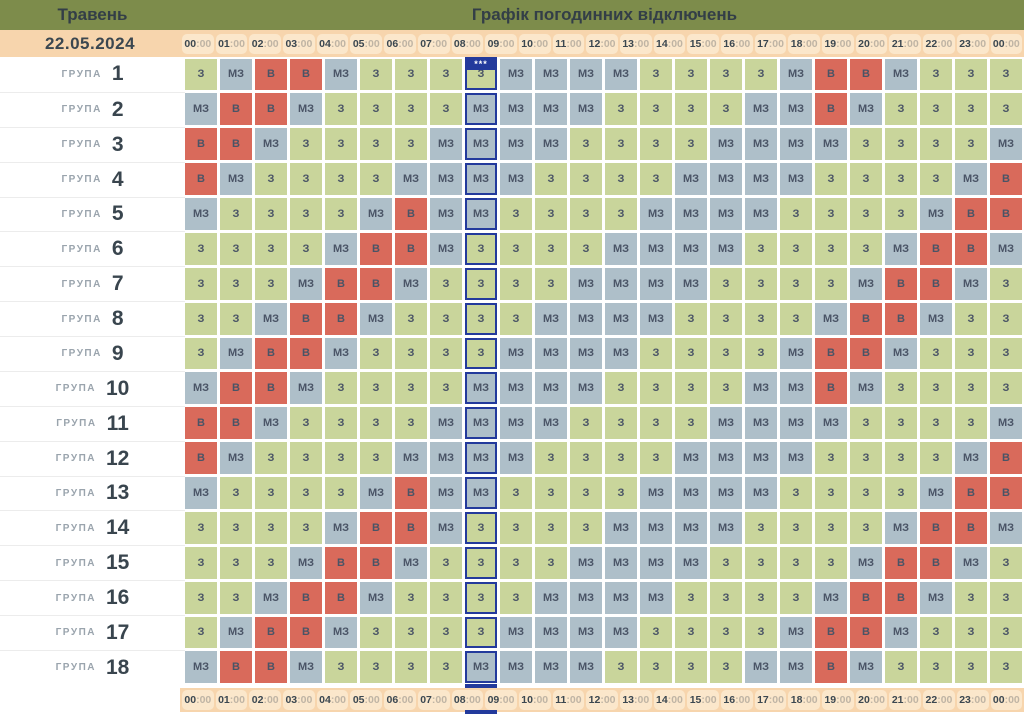  I want to click on group-label: ГРУПА 10, so click(92, 388).